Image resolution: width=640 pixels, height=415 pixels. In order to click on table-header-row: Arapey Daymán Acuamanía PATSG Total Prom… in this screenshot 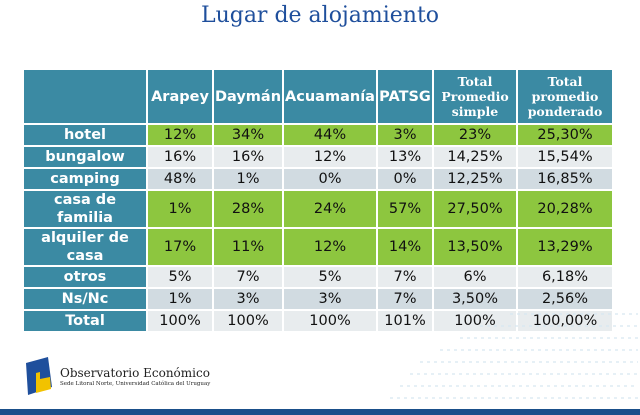, I will do `click(318, 96)`.